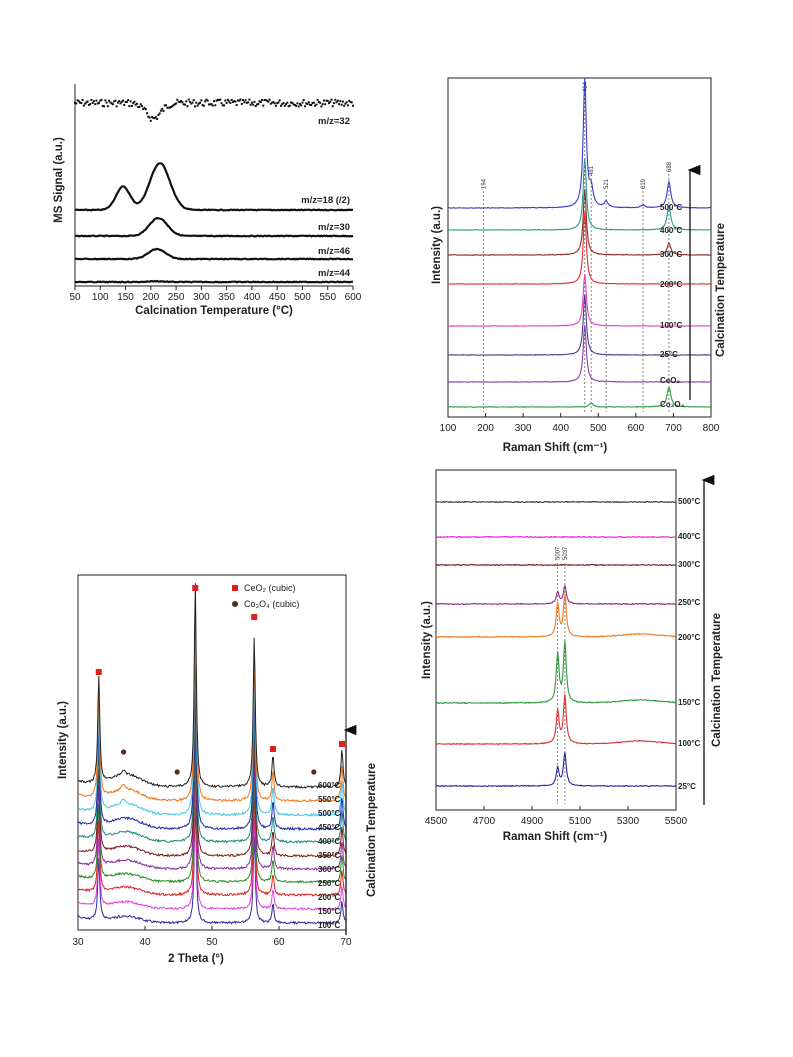 This screenshot has width=793, height=1057. I want to click on xrd-series-label: 300°C, so click(329, 869).